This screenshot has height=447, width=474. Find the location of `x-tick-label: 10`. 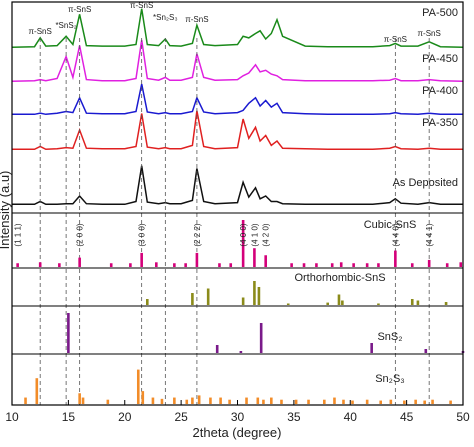

x-tick-label: 10 is located at coordinates (12, 417).